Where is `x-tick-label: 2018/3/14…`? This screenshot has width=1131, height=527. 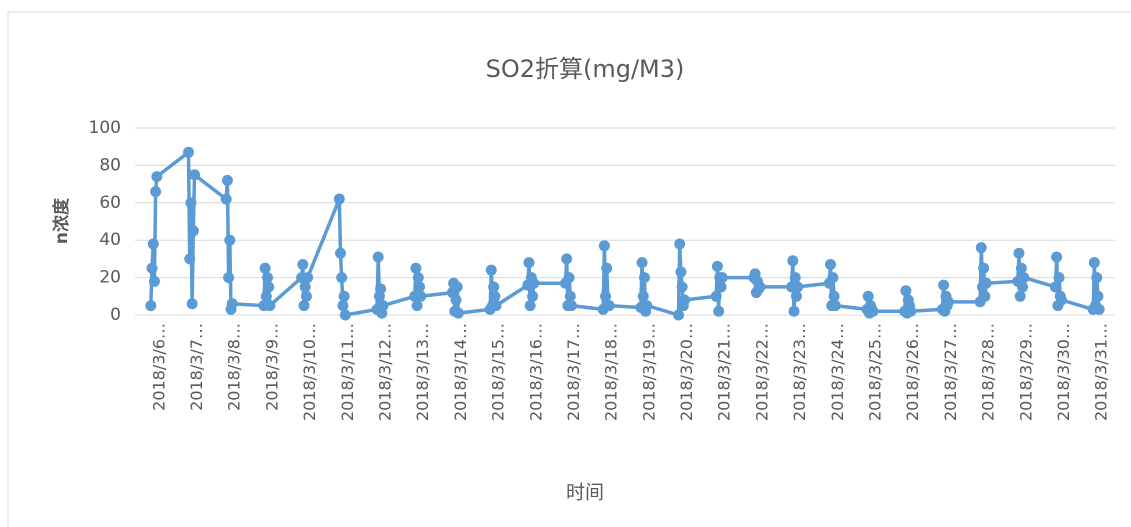
x-tick-label: 2018/3/14… is located at coordinates (460, 372).